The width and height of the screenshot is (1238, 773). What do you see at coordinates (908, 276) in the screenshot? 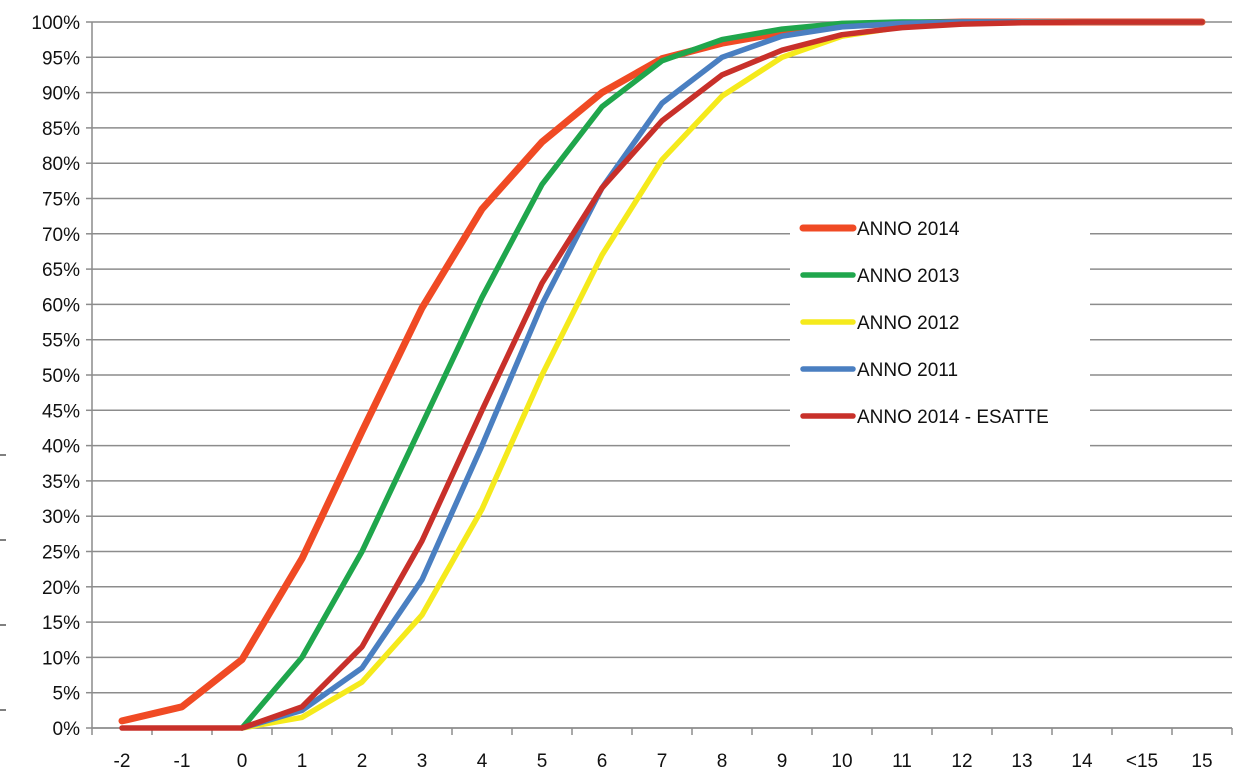
I see `legend-label: ANNO 2013` at bounding box center [908, 276].